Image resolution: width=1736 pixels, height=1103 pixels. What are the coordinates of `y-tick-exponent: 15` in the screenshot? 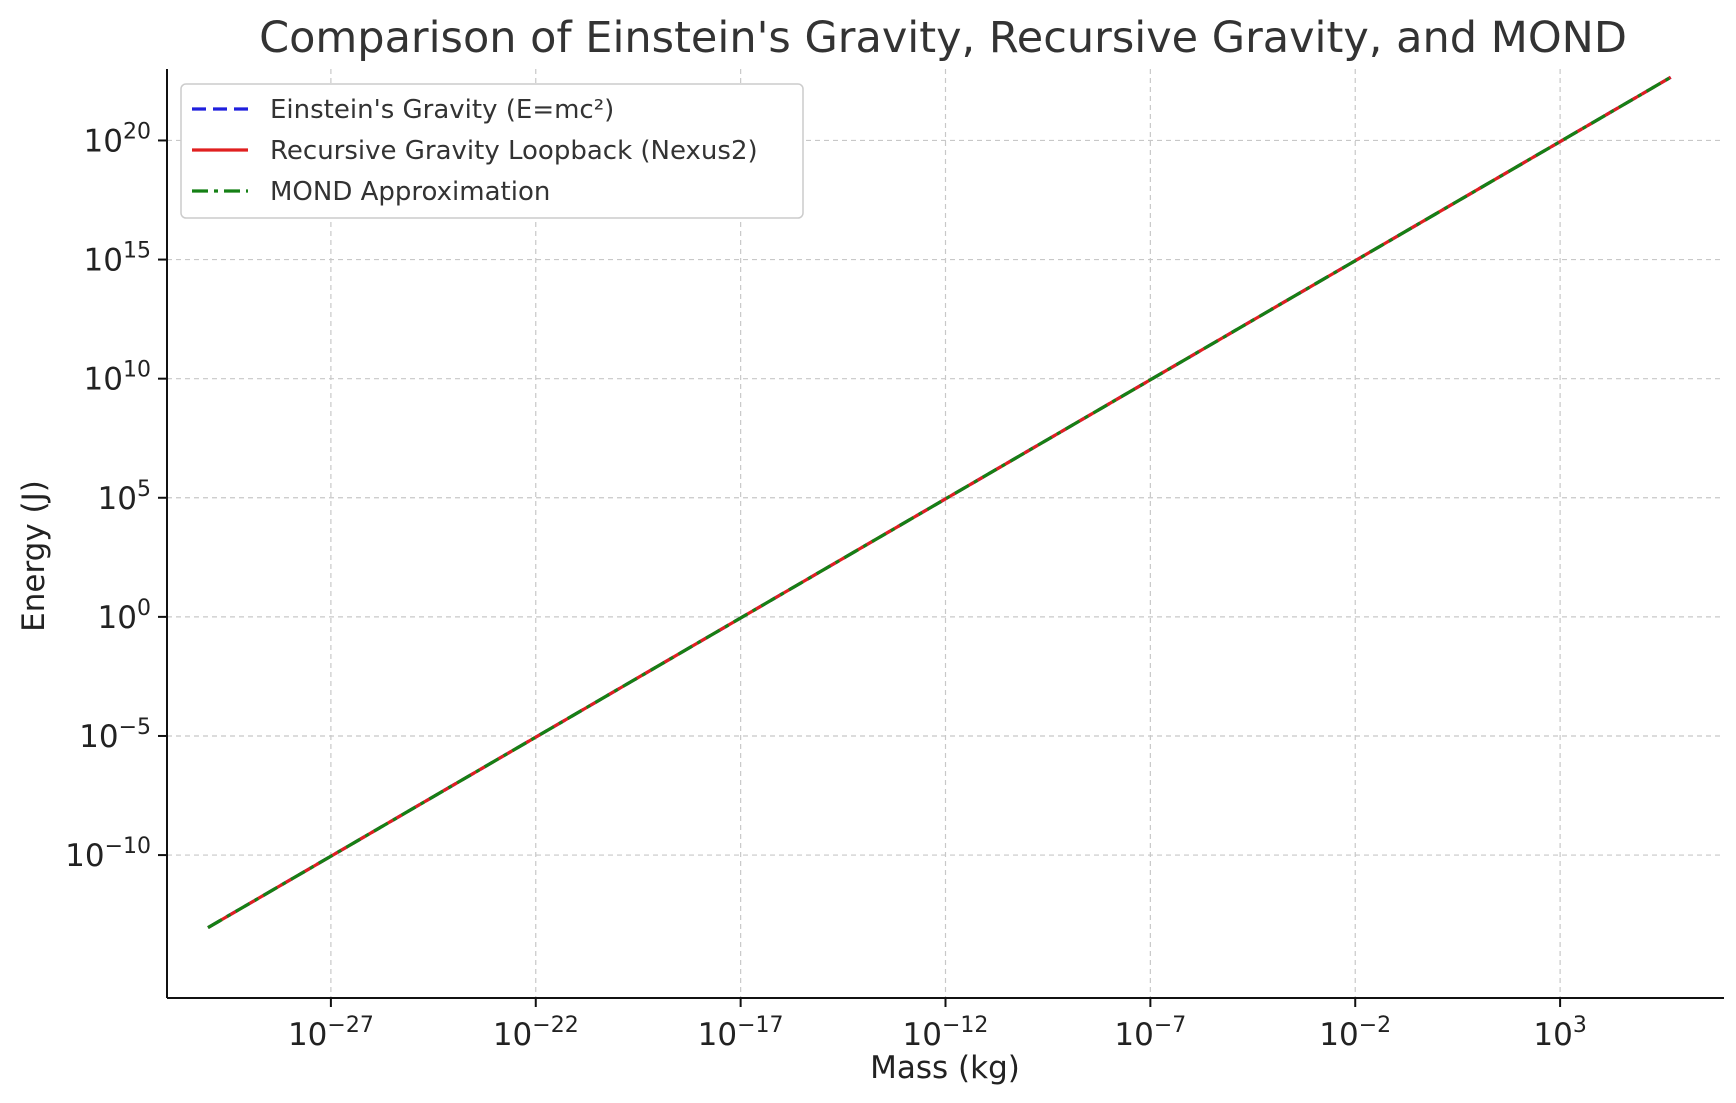 It's located at (137, 251).